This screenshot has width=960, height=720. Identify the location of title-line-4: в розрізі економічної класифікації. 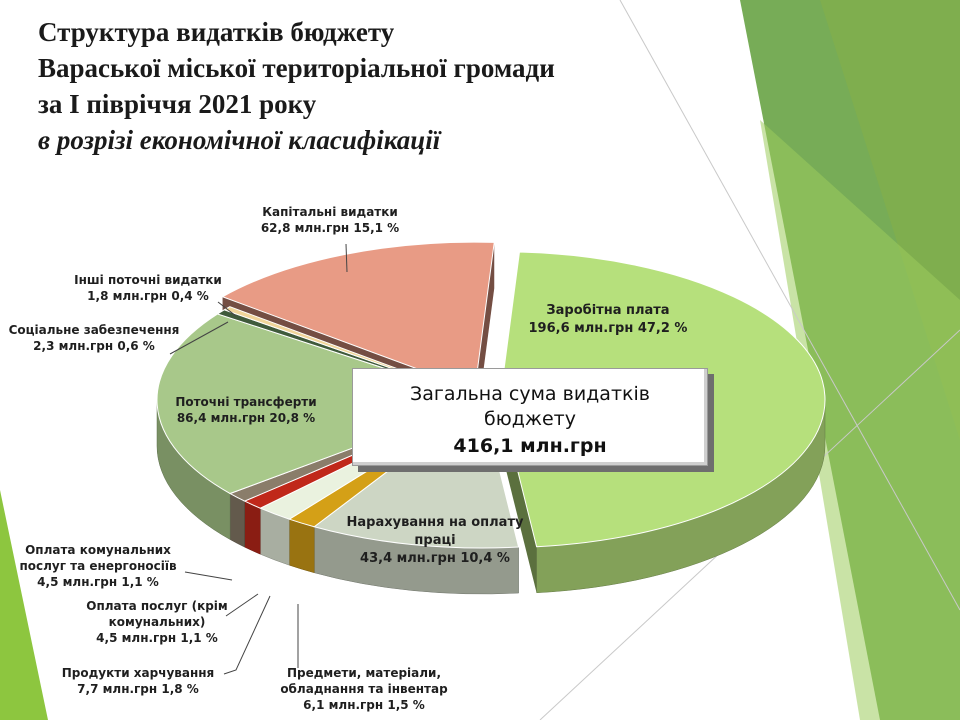
(239, 140).